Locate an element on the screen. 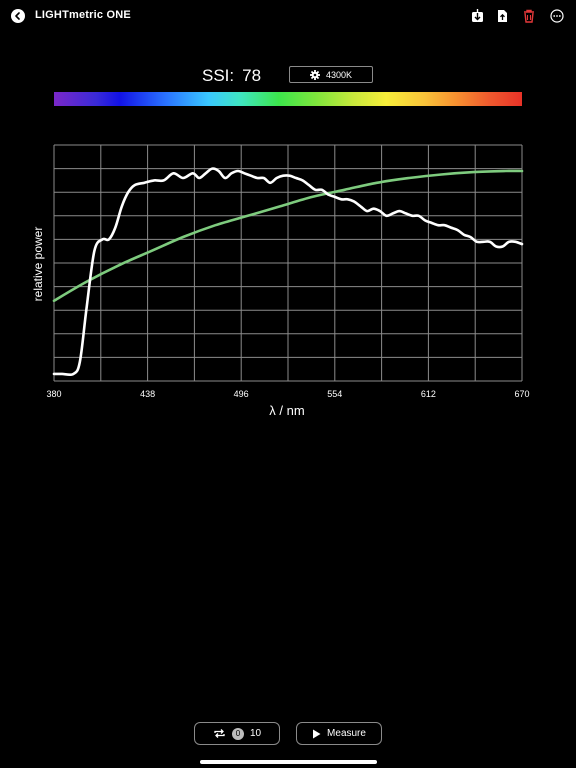 The width and height of the screenshot is (576, 768). save-button is located at coordinates (477, 16).